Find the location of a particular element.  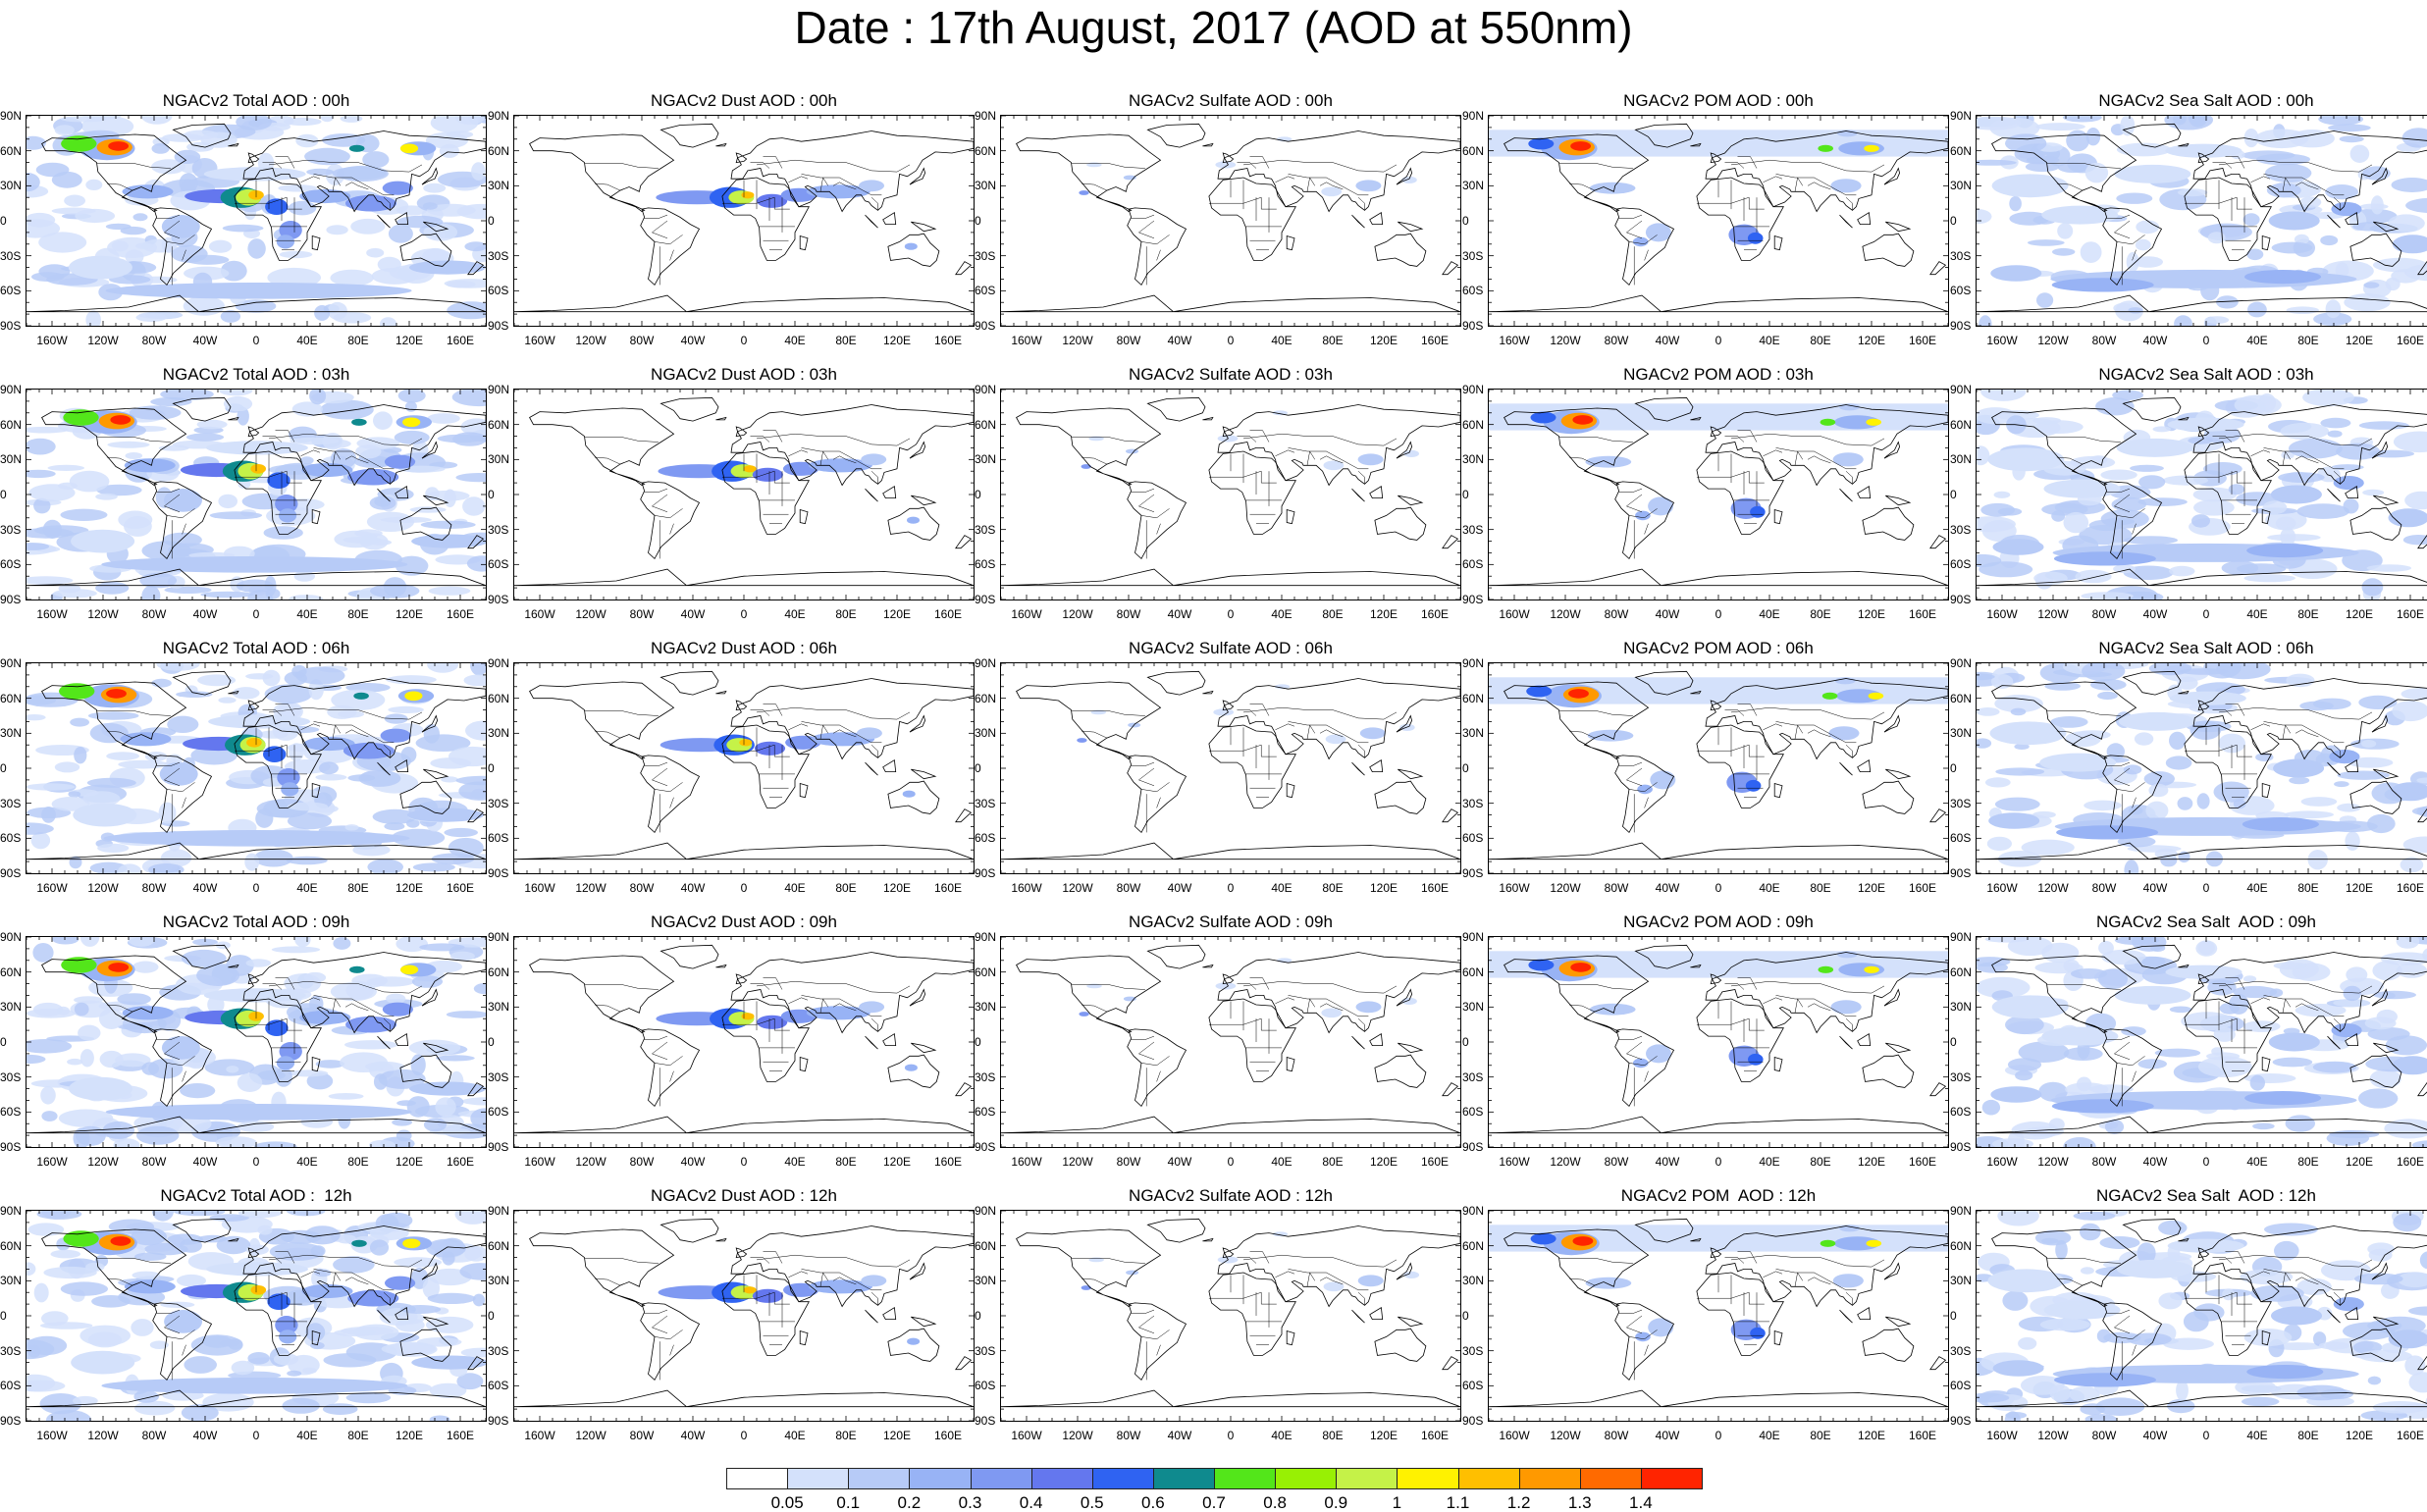

total-aod-map is located at coordinates (256, 495).